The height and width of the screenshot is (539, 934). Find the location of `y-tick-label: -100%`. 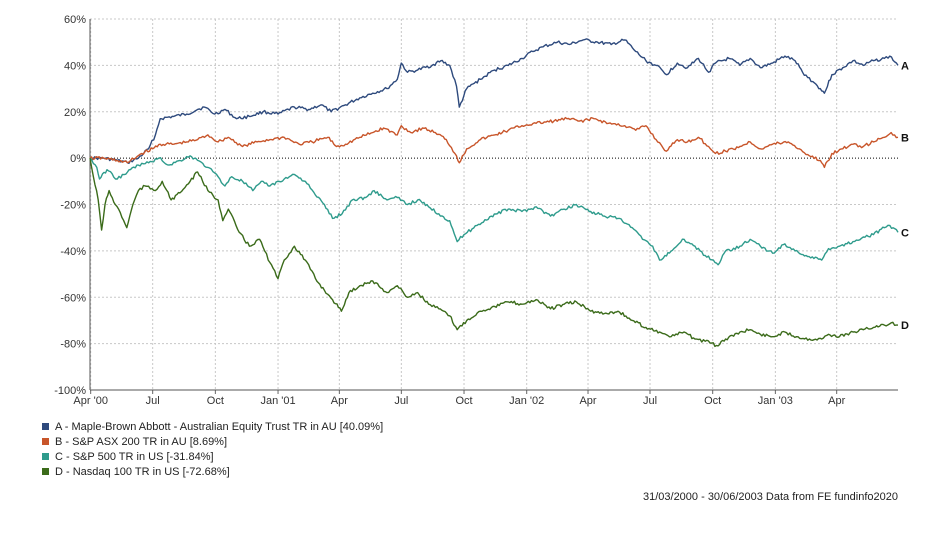

y-tick-label: -100% is located at coordinates (70, 391).